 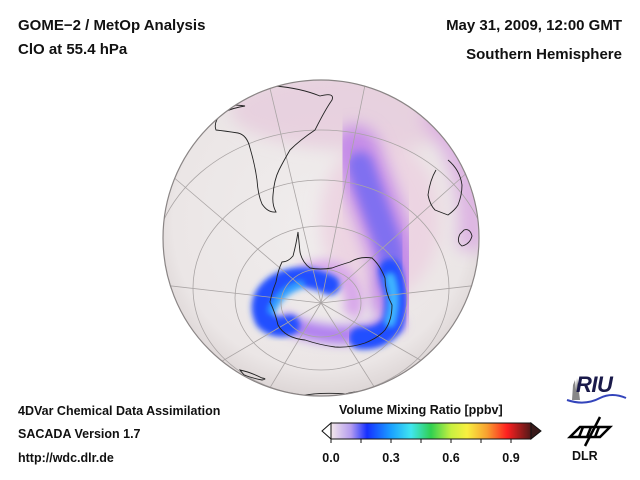 What do you see at coordinates (295, 302) in the screenshot?
I see `clo-high-left` at bounding box center [295, 302].